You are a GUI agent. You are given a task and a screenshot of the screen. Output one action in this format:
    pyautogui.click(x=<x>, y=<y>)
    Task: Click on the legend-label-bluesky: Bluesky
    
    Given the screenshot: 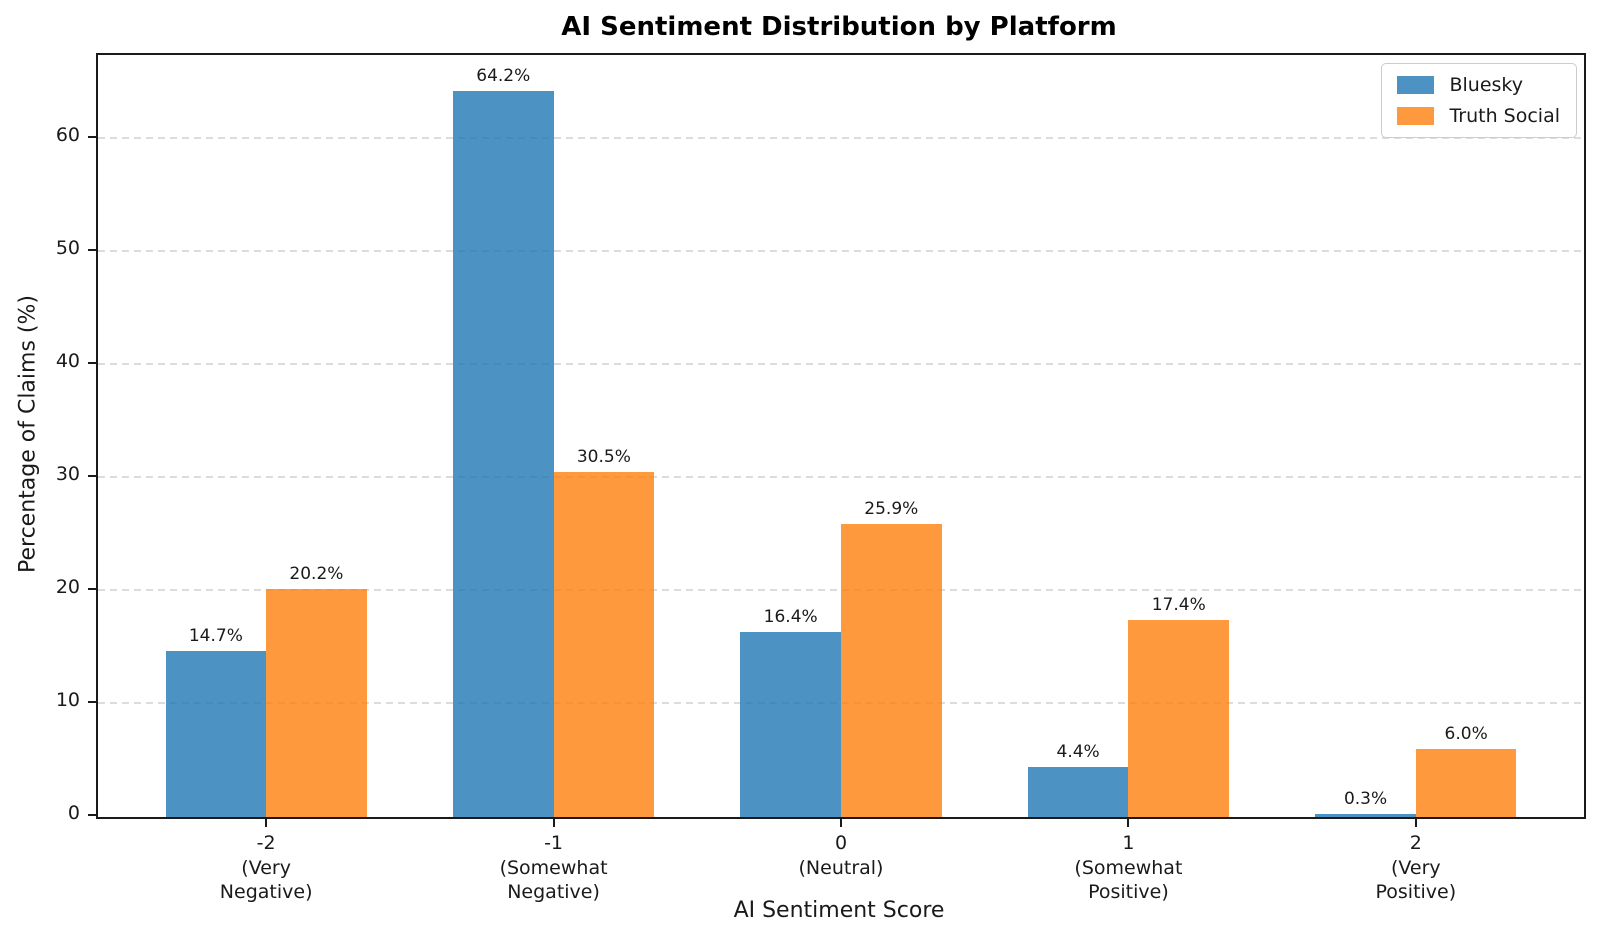 What is the action you would take?
    pyautogui.click(x=1486, y=85)
    